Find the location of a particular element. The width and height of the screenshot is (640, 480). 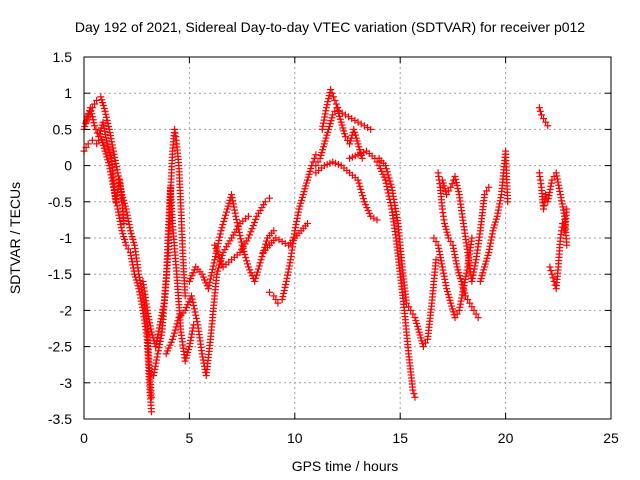

y-tick-label: 1 is located at coordinates (68, 93).